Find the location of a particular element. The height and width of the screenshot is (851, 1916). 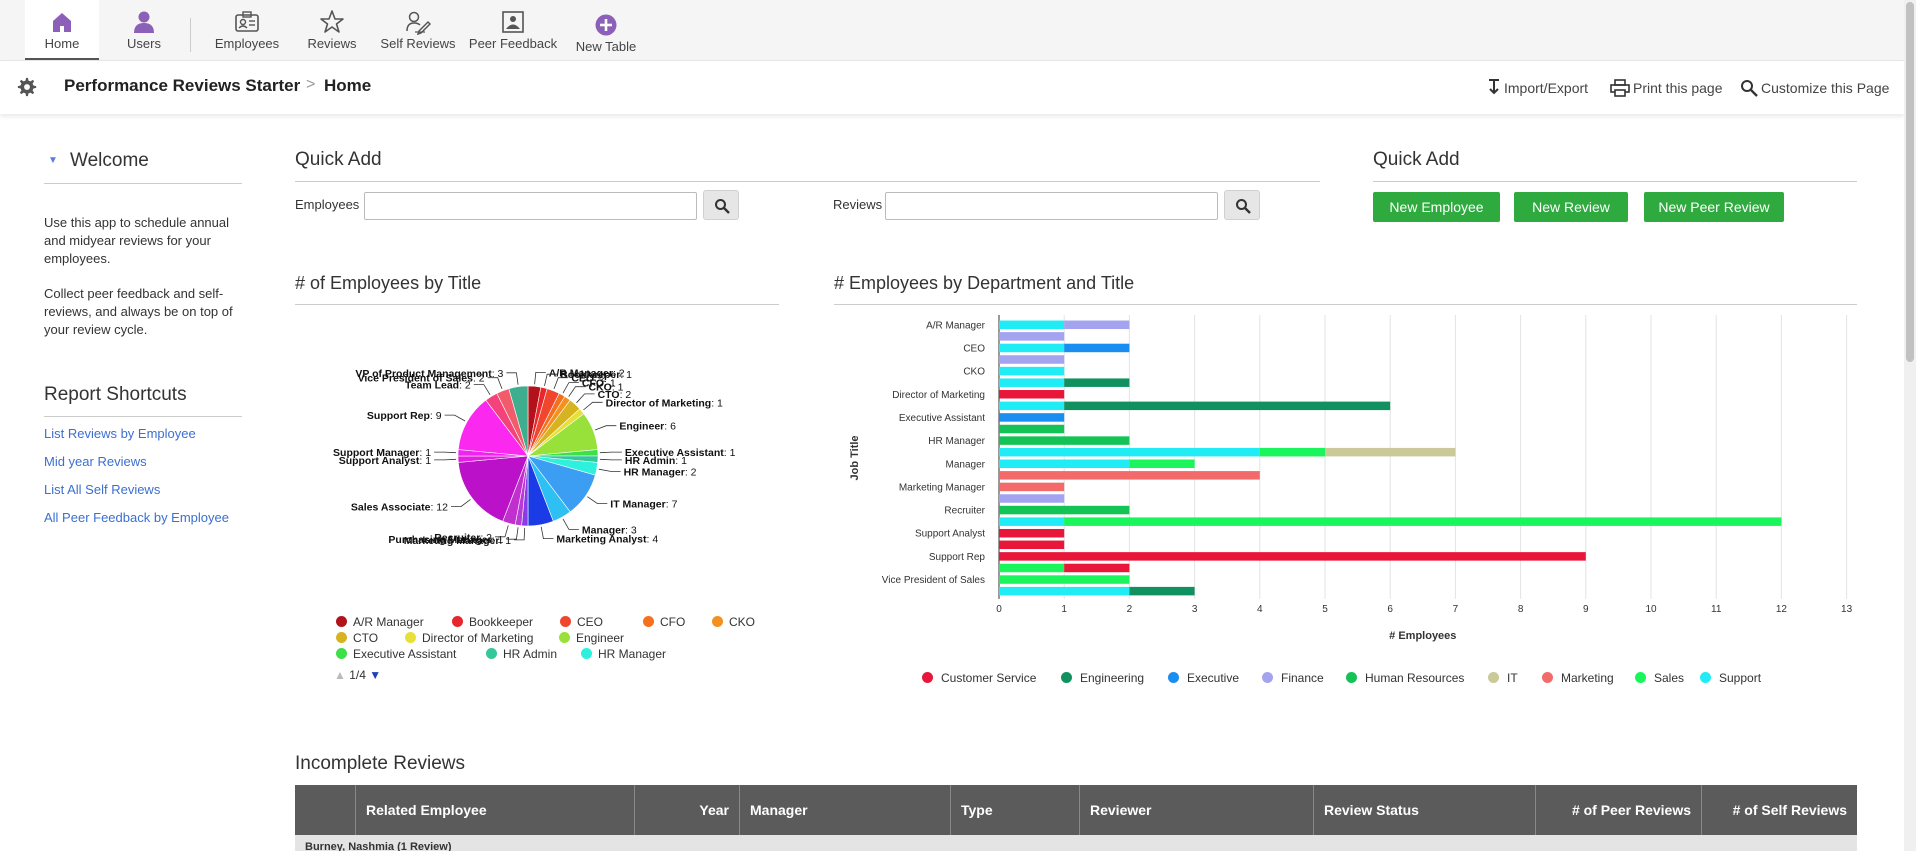

pie-legend-item-director-of-marketing: Director of Marketing is located at coordinates (469, 638).